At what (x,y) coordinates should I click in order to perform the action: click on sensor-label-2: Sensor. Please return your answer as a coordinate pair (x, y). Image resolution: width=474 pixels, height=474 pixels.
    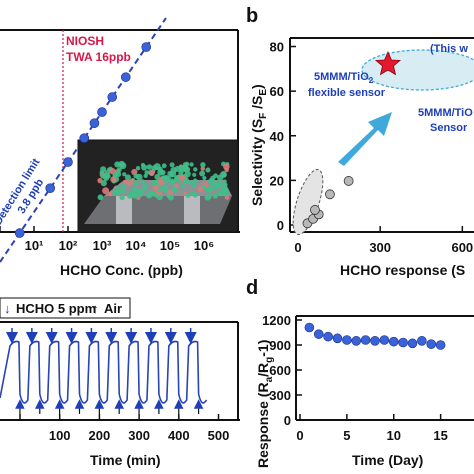
    Looking at the image, I should click on (449, 128).